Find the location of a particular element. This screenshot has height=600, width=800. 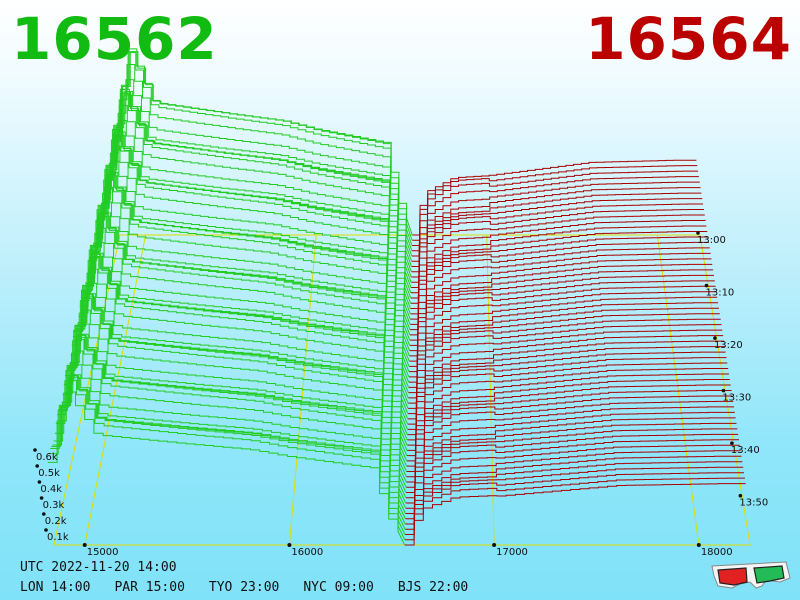

tz-nyc: NYC 09:00 is located at coordinates (338, 587).